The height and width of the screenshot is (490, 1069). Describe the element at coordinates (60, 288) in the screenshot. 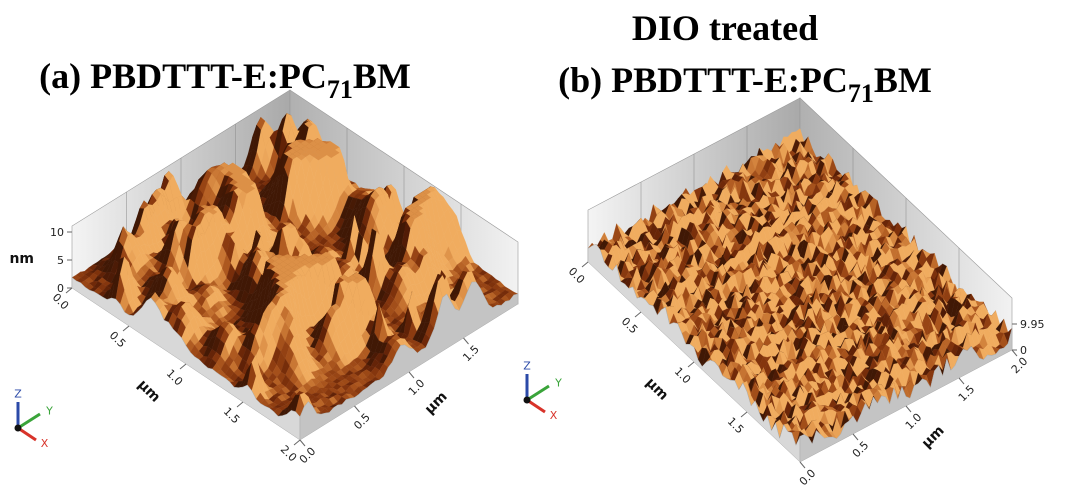

I see `tick-label: 0` at that location.